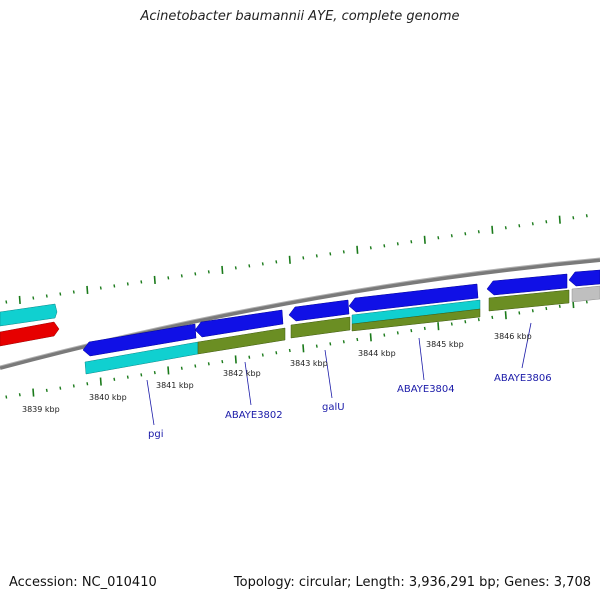 The width and height of the screenshot is (600, 600). I want to click on feature-olive-abaye3806, so click(529, 300).